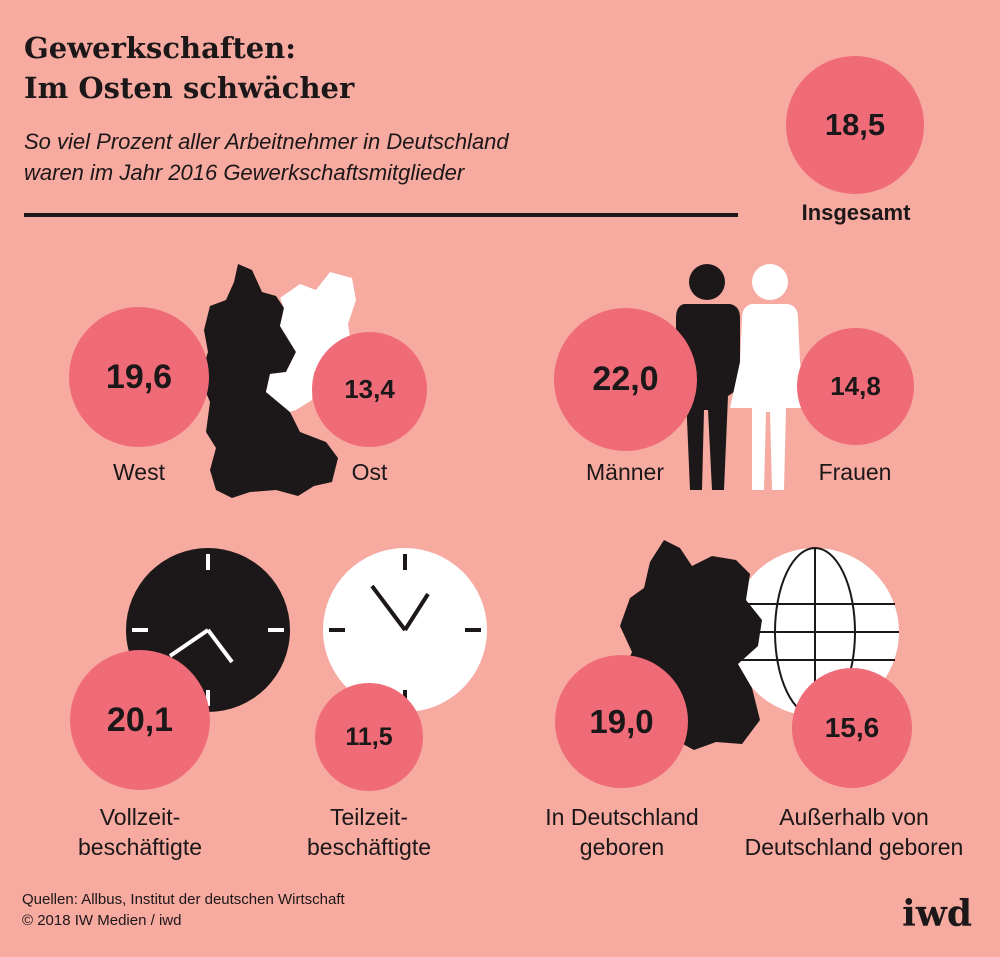 The width and height of the screenshot is (1000, 957). Describe the element at coordinates (369, 817) in the screenshot. I see `label-teilzeit-line-1: Teilzeit-` at that location.